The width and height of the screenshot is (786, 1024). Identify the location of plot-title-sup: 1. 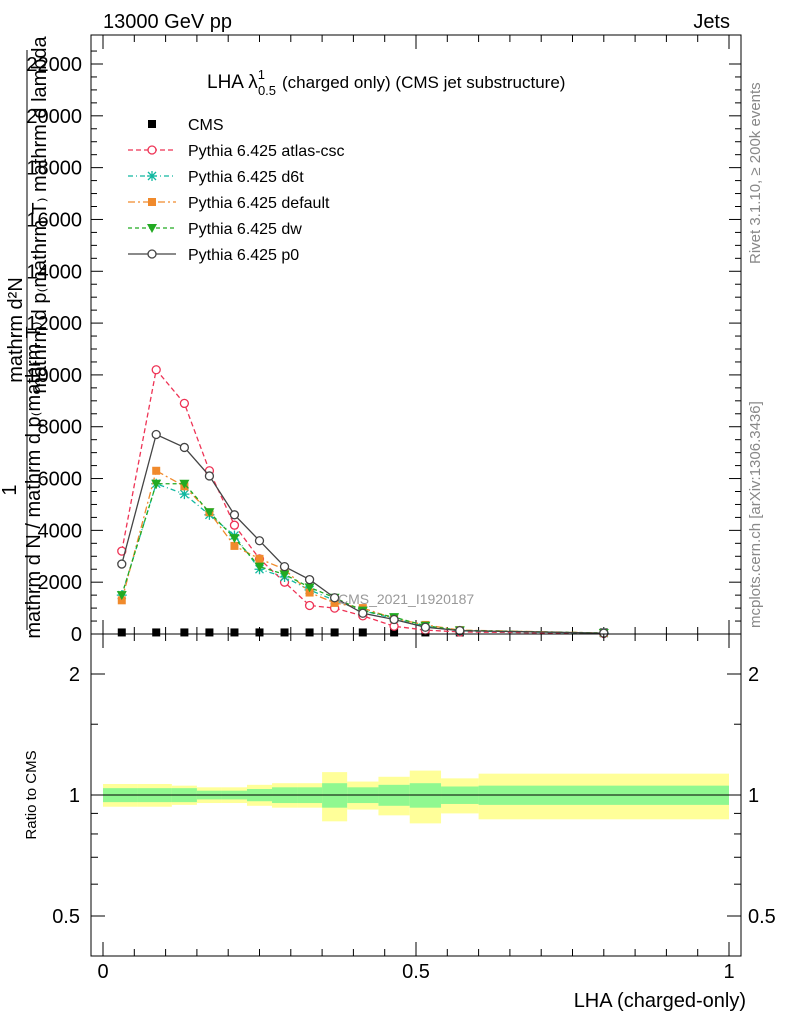
(261, 74).